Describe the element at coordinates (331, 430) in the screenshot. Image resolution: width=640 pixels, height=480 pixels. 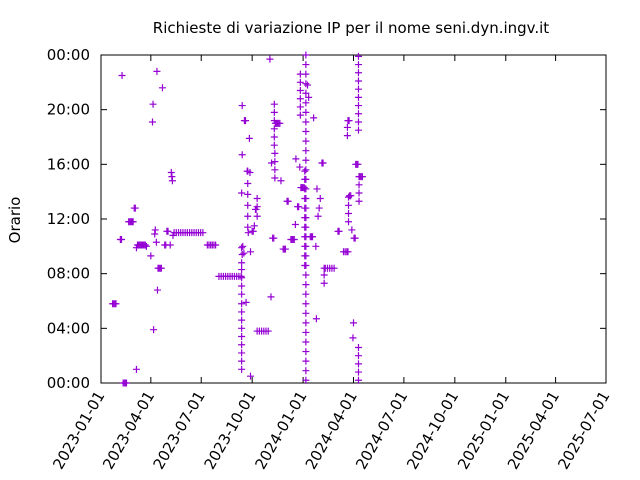
I see `x-tick-label: 2024-04-01` at that location.